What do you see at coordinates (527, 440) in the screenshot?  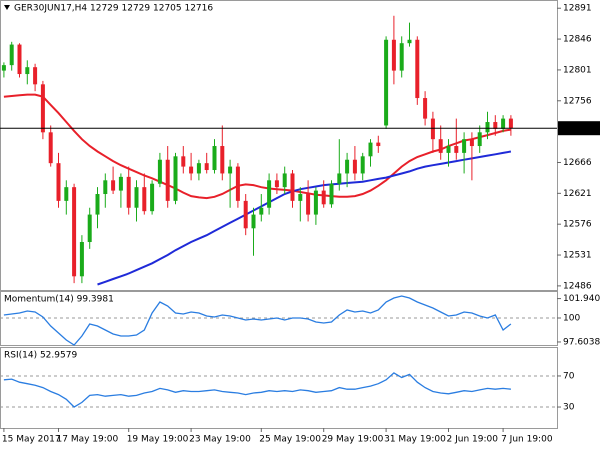 I see `x-tick-label: 7 Jun 19:00` at bounding box center [527, 440].